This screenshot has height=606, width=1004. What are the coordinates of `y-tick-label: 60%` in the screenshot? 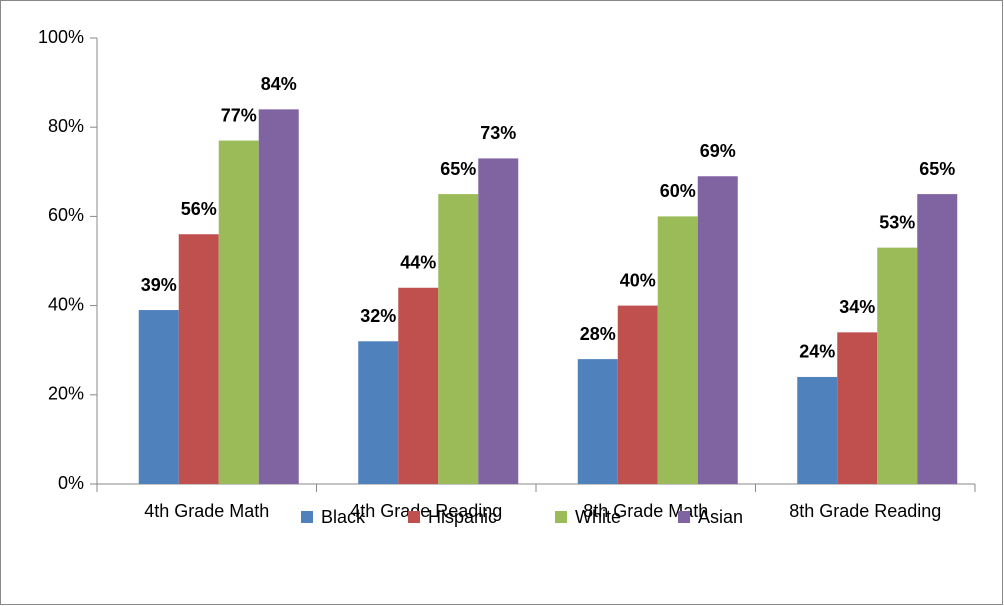 It's located at (66, 215).